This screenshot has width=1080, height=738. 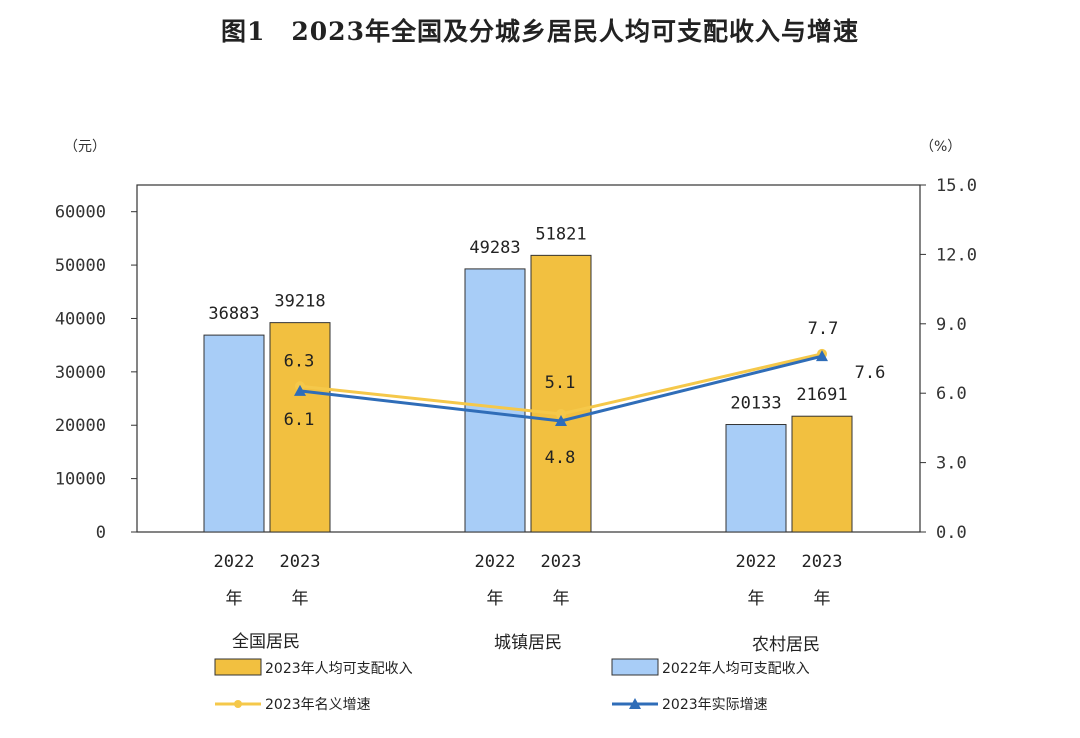 I want to click on chart-title: 图1 2023年全国及分城乡居民人均可支配收入与增速, so click(x=540, y=31).